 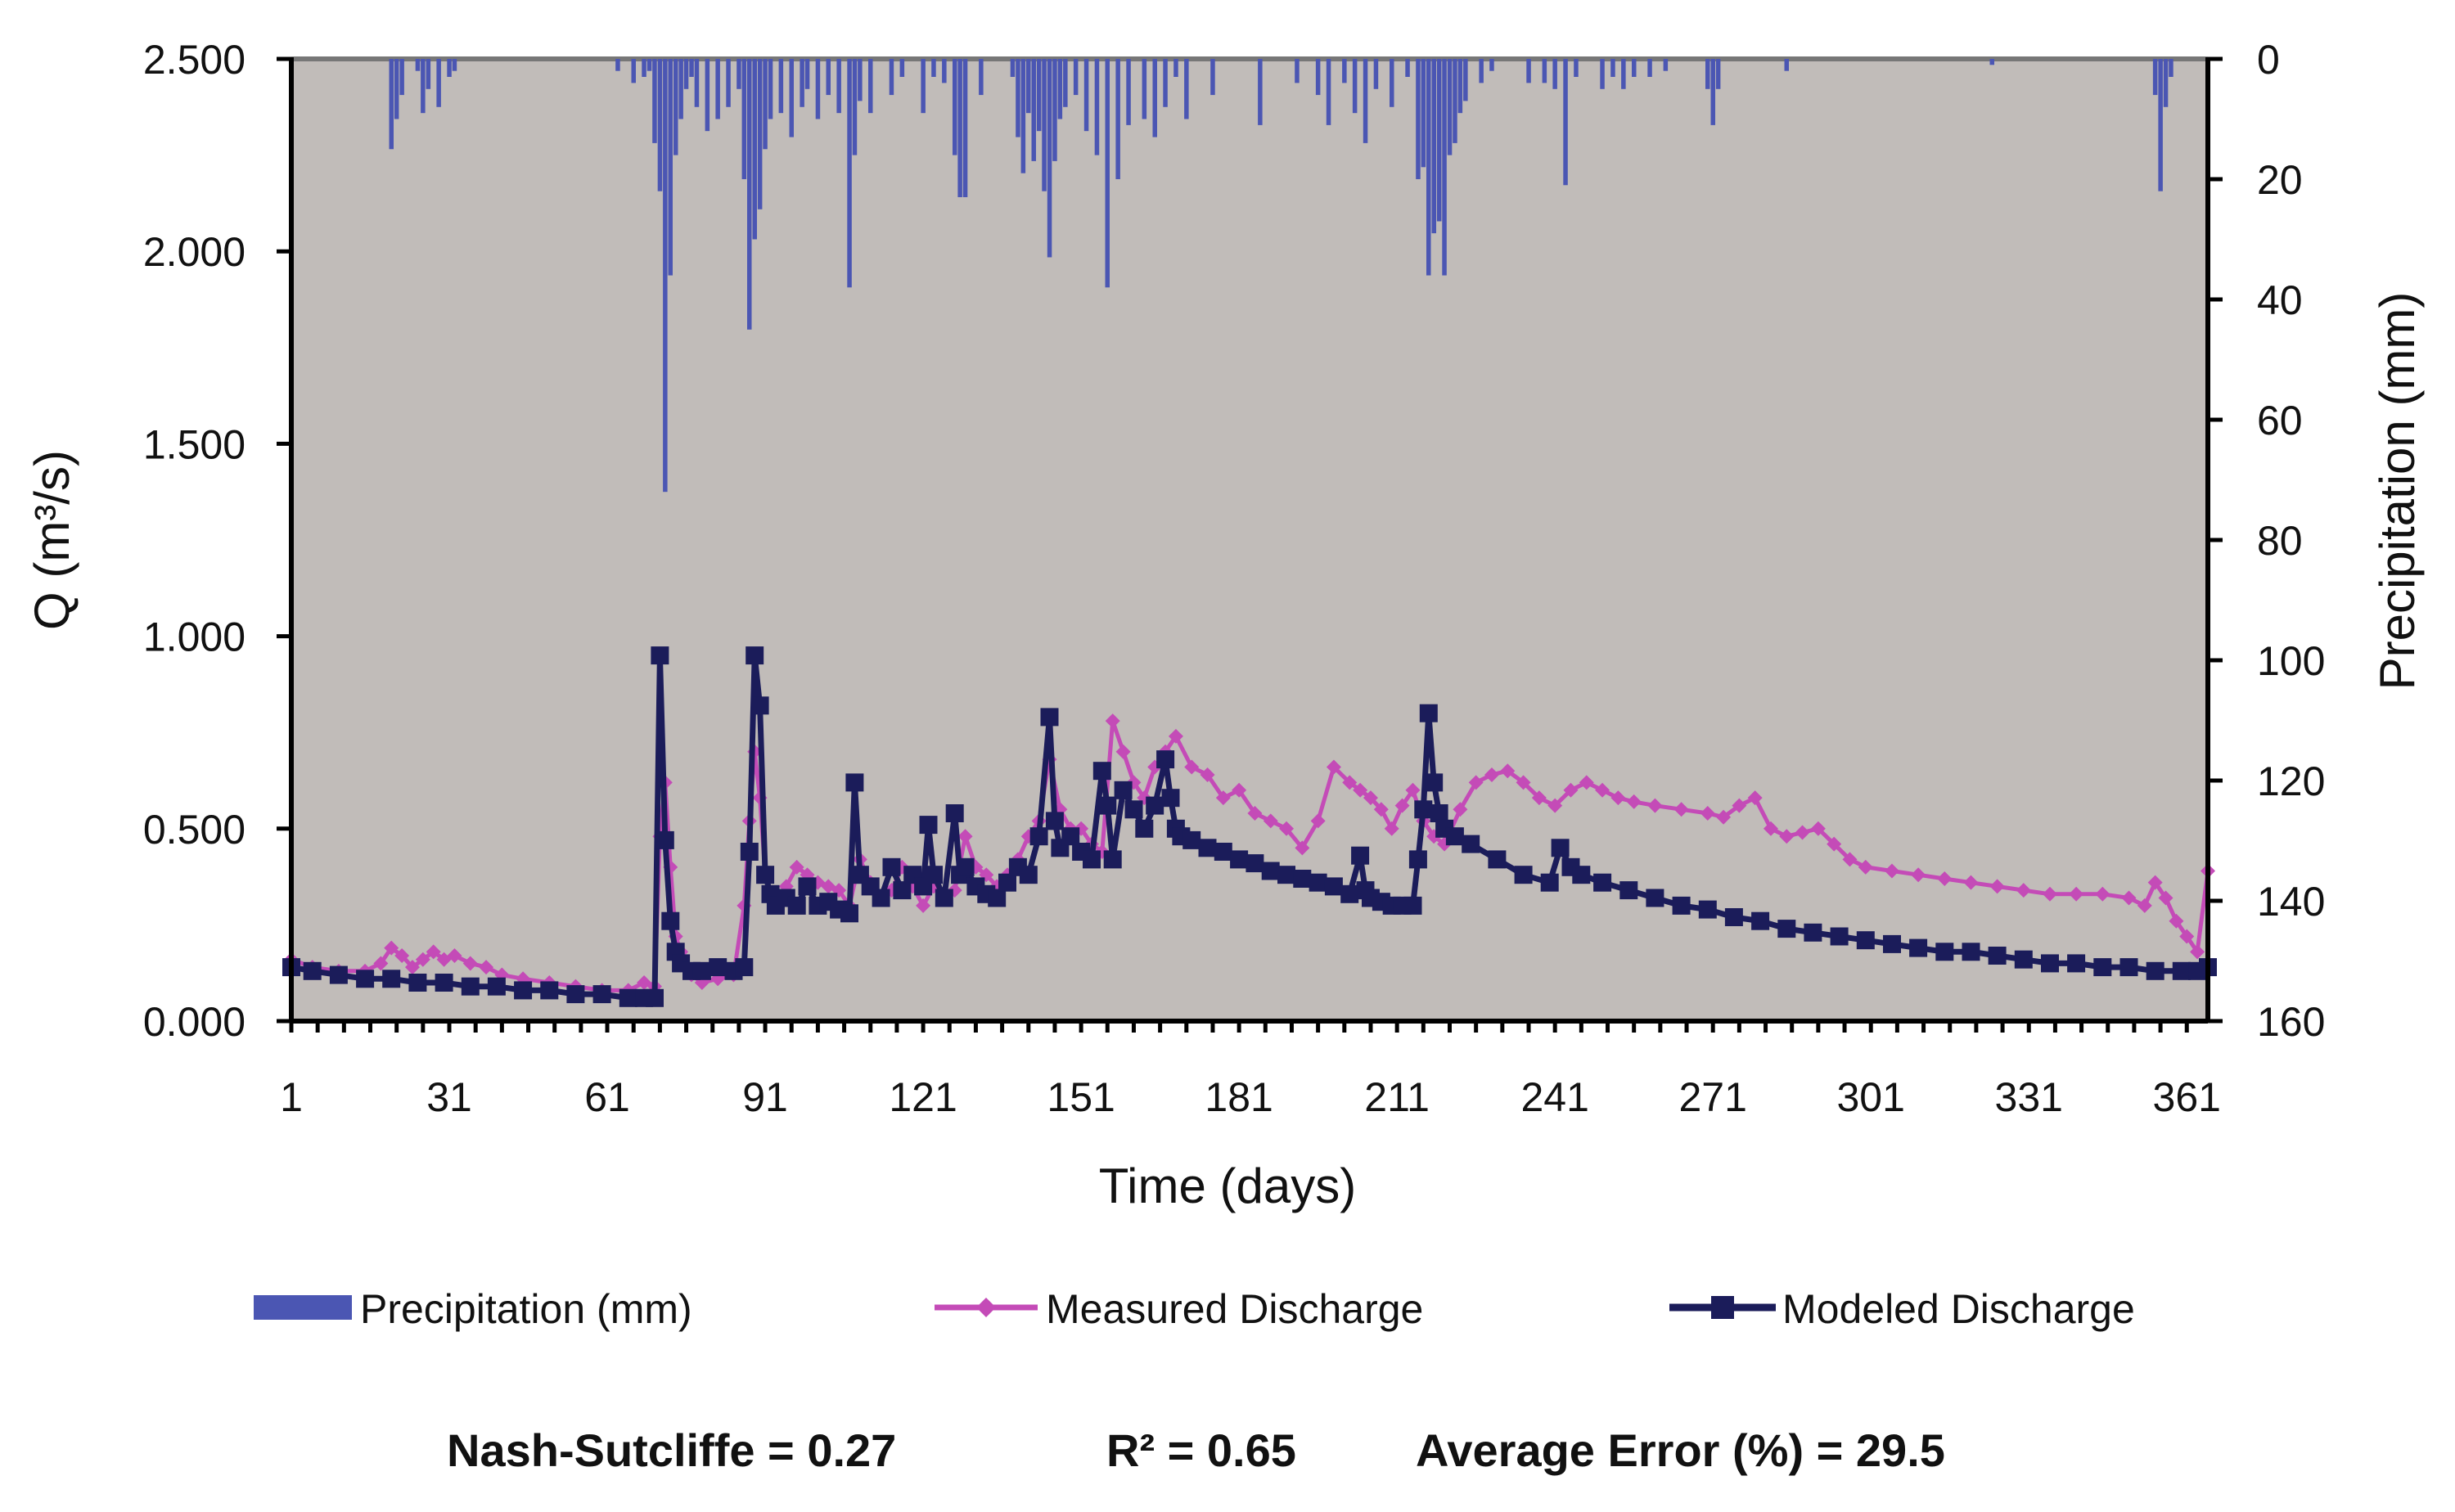 I want to click on y-tick-label: 0.500, so click(x=194, y=830).